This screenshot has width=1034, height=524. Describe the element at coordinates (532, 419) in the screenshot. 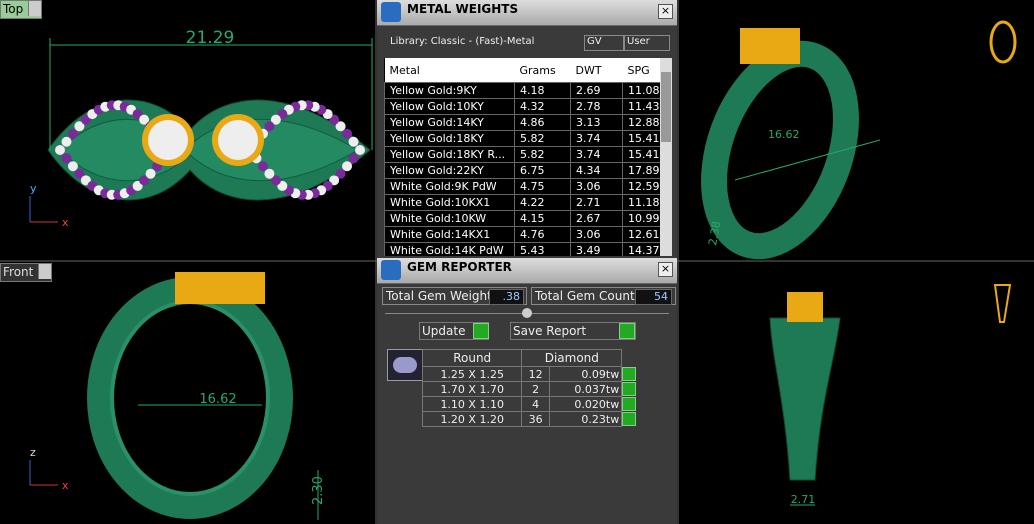

I see `gem-row: 1.20 X 1.20 36 0.23tw` at that location.